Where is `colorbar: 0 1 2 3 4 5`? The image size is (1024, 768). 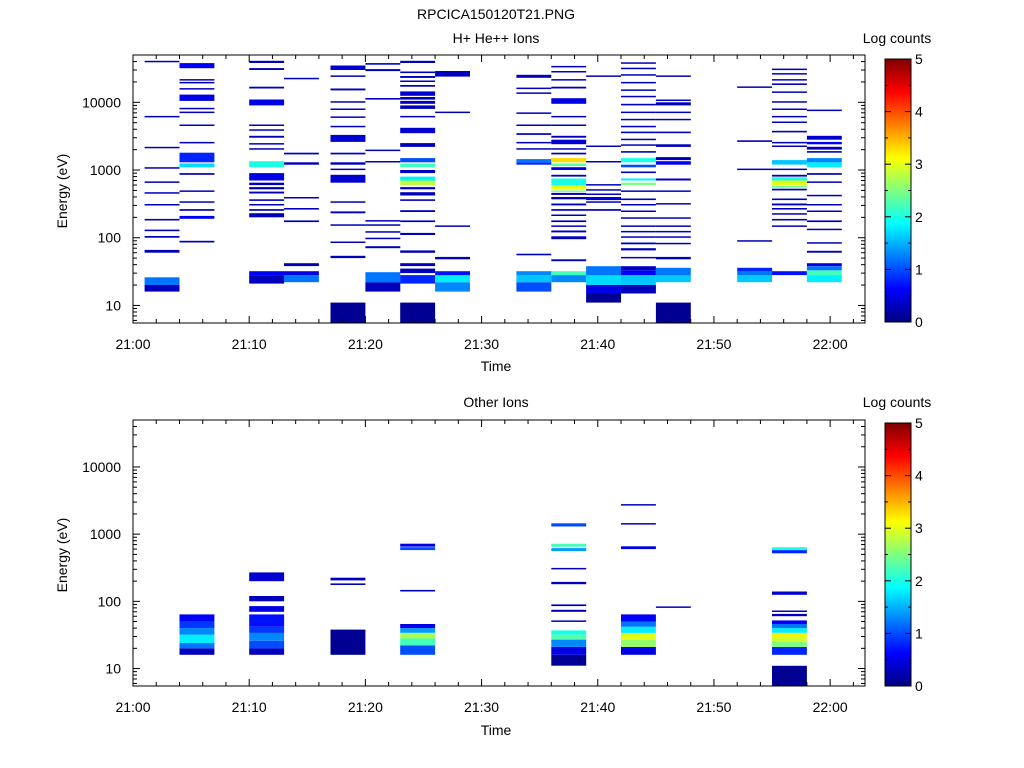 colorbar: 0 1 2 3 4 5 is located at coordinates (903, 190).